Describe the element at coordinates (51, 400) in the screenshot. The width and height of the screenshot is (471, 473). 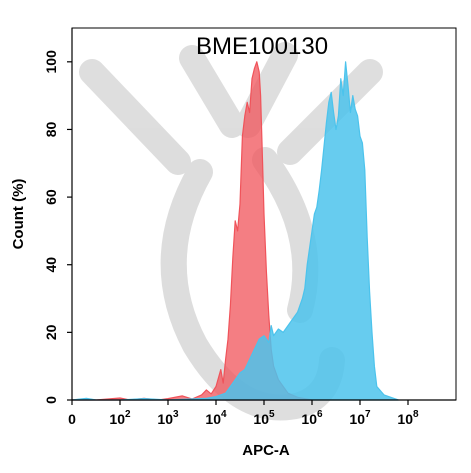
I see `y-tick-label: 0` at that location.